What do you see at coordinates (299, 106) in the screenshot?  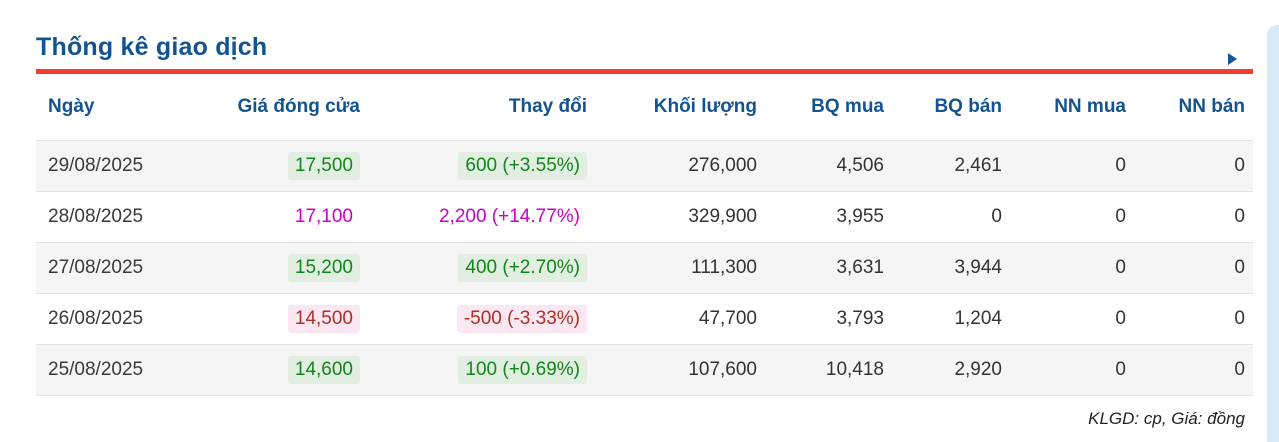 I see `column-header-close-price: Giá đóng cửa` at bounding box center [299, 106].